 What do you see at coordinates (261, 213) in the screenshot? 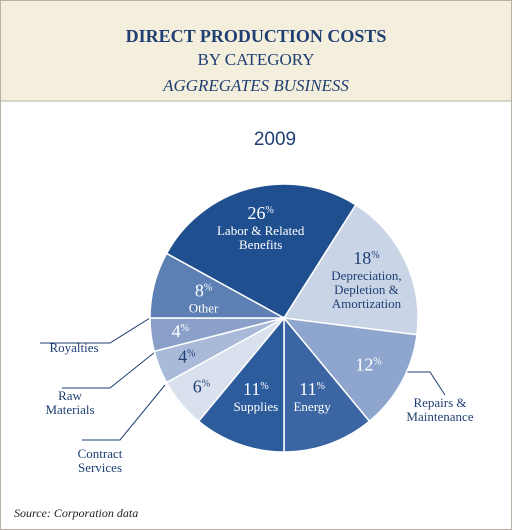
I see `value-label: 26%` at bounding box center [261, 213].